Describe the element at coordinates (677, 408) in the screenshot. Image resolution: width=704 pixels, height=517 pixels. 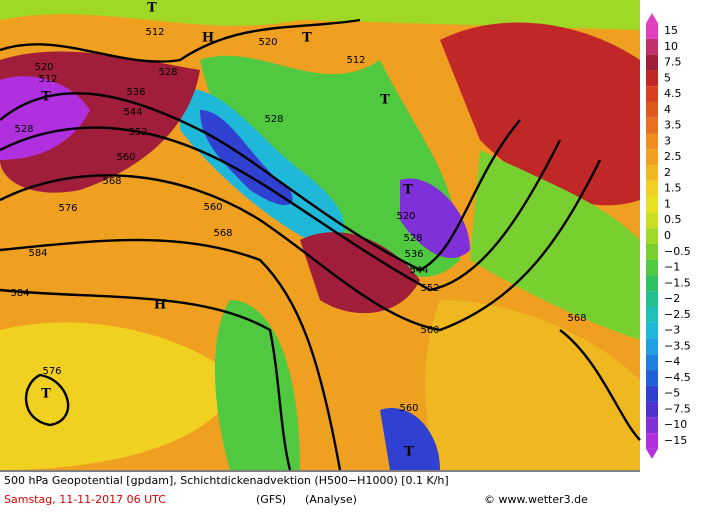
I see `colorbar-label: −7.5` at that location.